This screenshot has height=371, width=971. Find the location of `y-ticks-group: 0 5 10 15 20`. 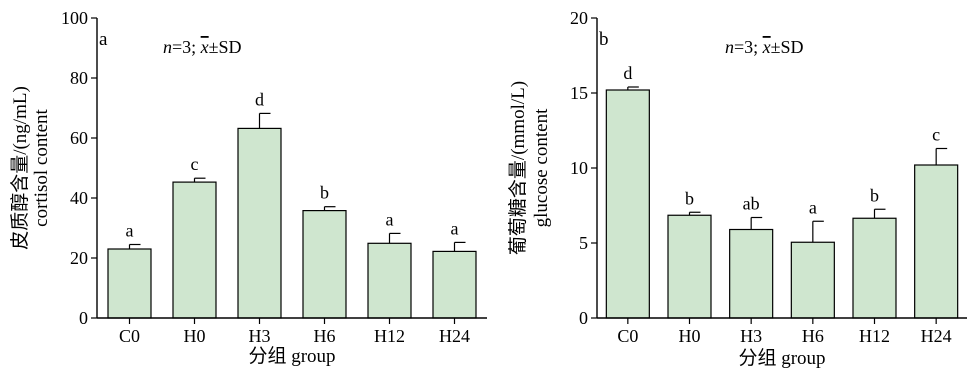

y-ticks-group: 0 5 10 15 20 is located at coordinates (583, 168).